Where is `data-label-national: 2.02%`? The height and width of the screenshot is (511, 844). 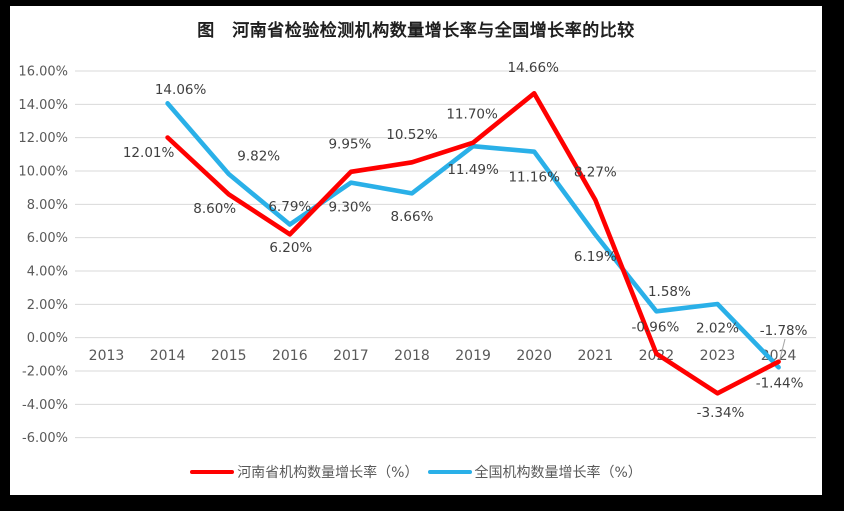
data-label-national: 2.02% is located at coordinates (717, 329).